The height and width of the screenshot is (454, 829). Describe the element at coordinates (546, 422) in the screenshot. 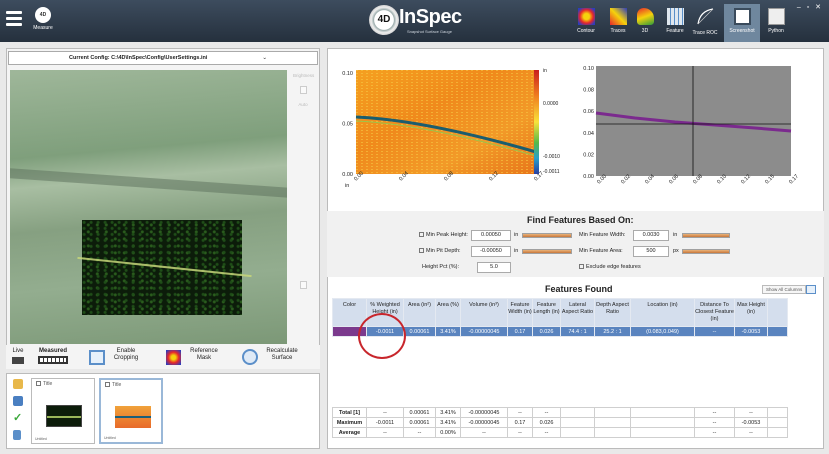

I see `totals-cell: 0.026` at that location.